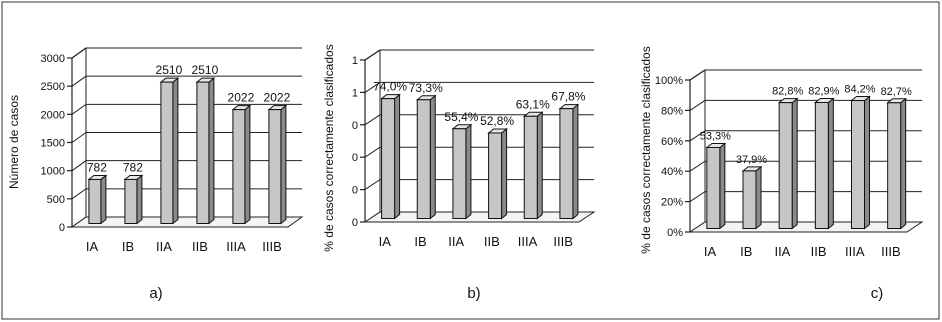  What do you see at coordinates (528, 241) in the screenshot?
I see `chart-b-x-tick-label: IIIA` at bounding box center [528, 241].